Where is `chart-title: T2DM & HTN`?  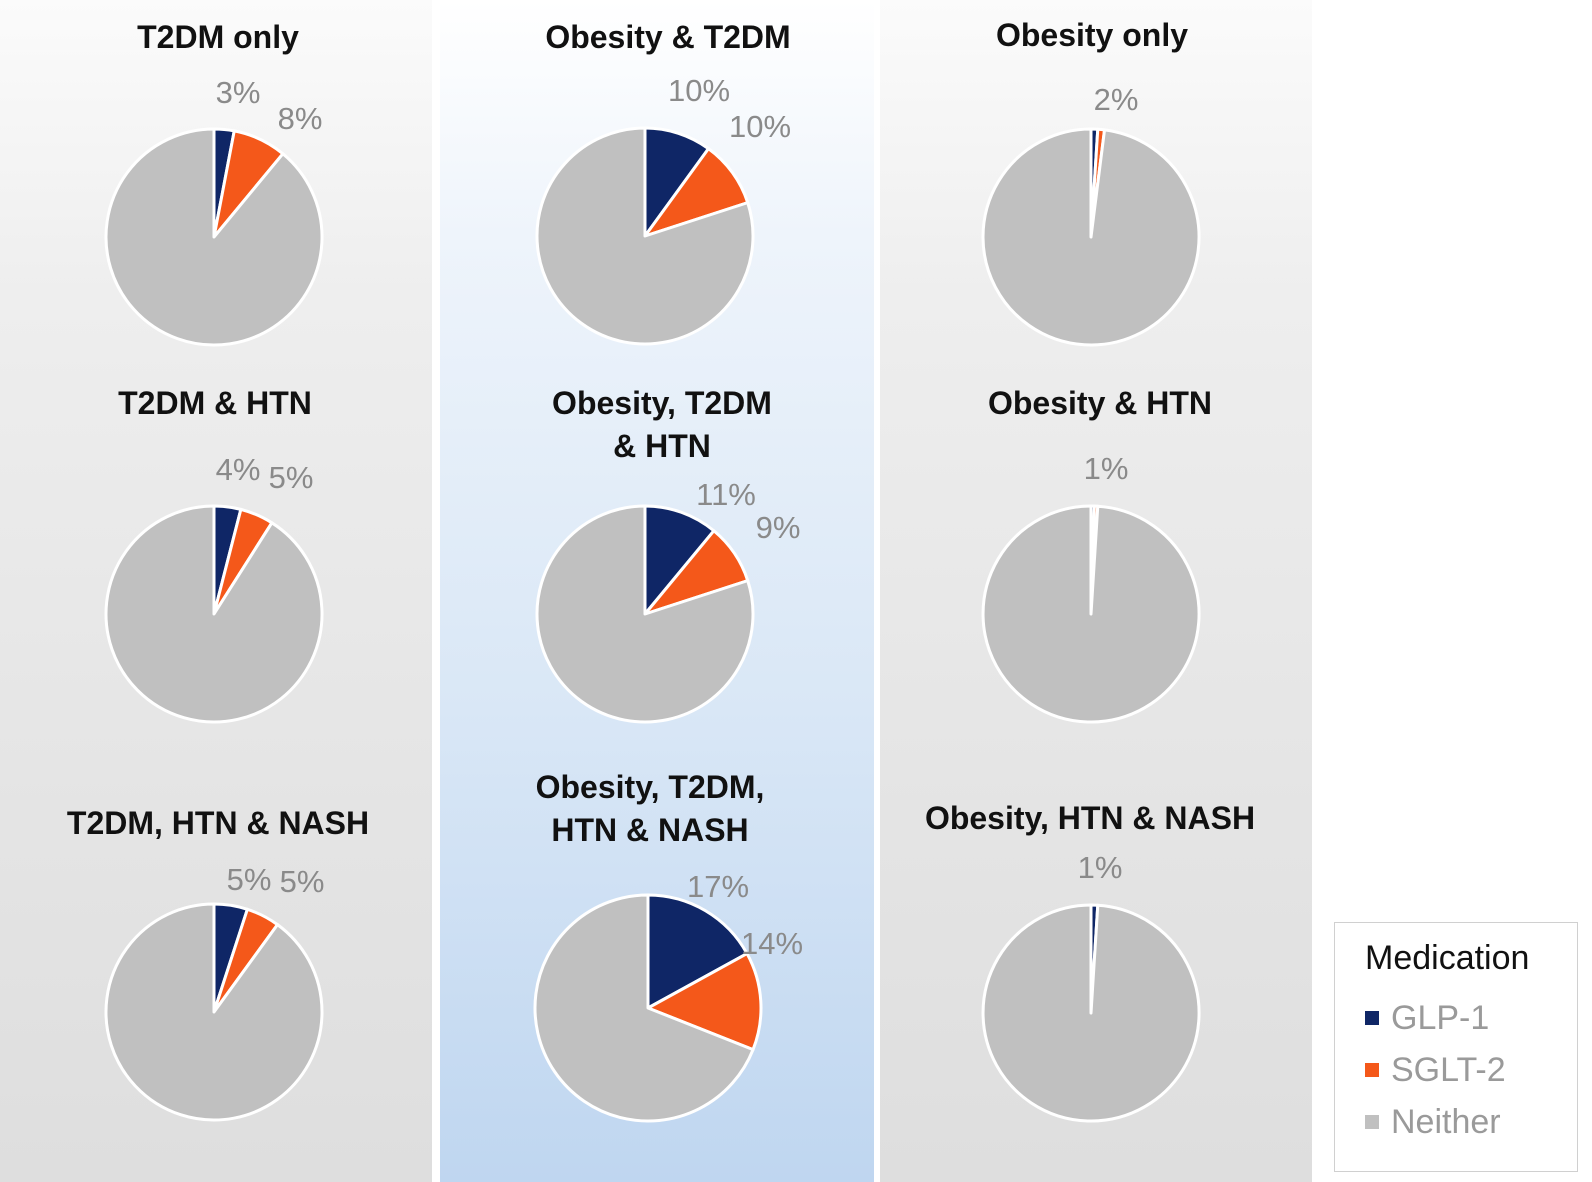 chart-title: T2DM & HTN is located at coordinates (215, 403).